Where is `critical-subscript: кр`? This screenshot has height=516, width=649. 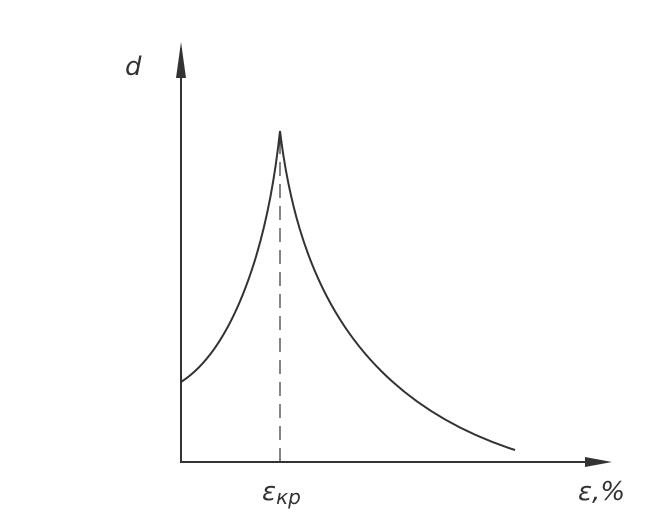 critical-subscript: кр is located at coordinates (288, 497).